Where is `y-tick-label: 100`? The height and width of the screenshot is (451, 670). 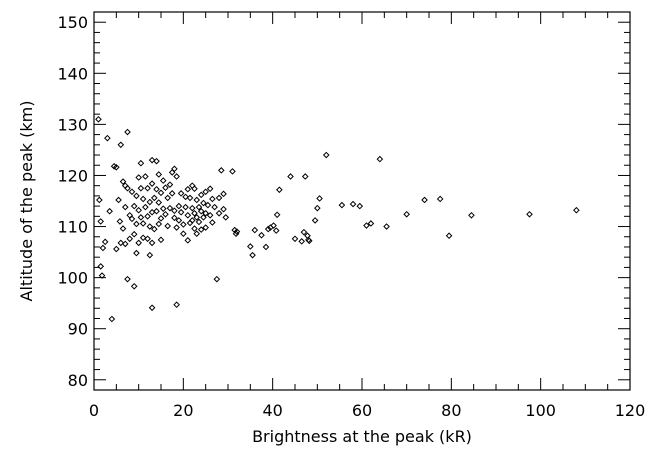 y-tick-label: 100 is located at coordinates (72, 278).